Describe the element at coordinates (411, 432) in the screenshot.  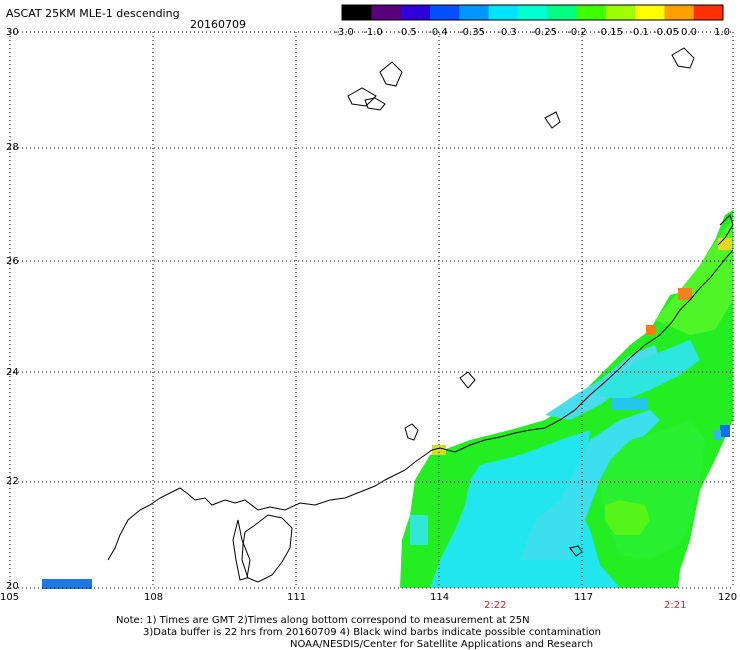
I see `island-small-c` at that location.